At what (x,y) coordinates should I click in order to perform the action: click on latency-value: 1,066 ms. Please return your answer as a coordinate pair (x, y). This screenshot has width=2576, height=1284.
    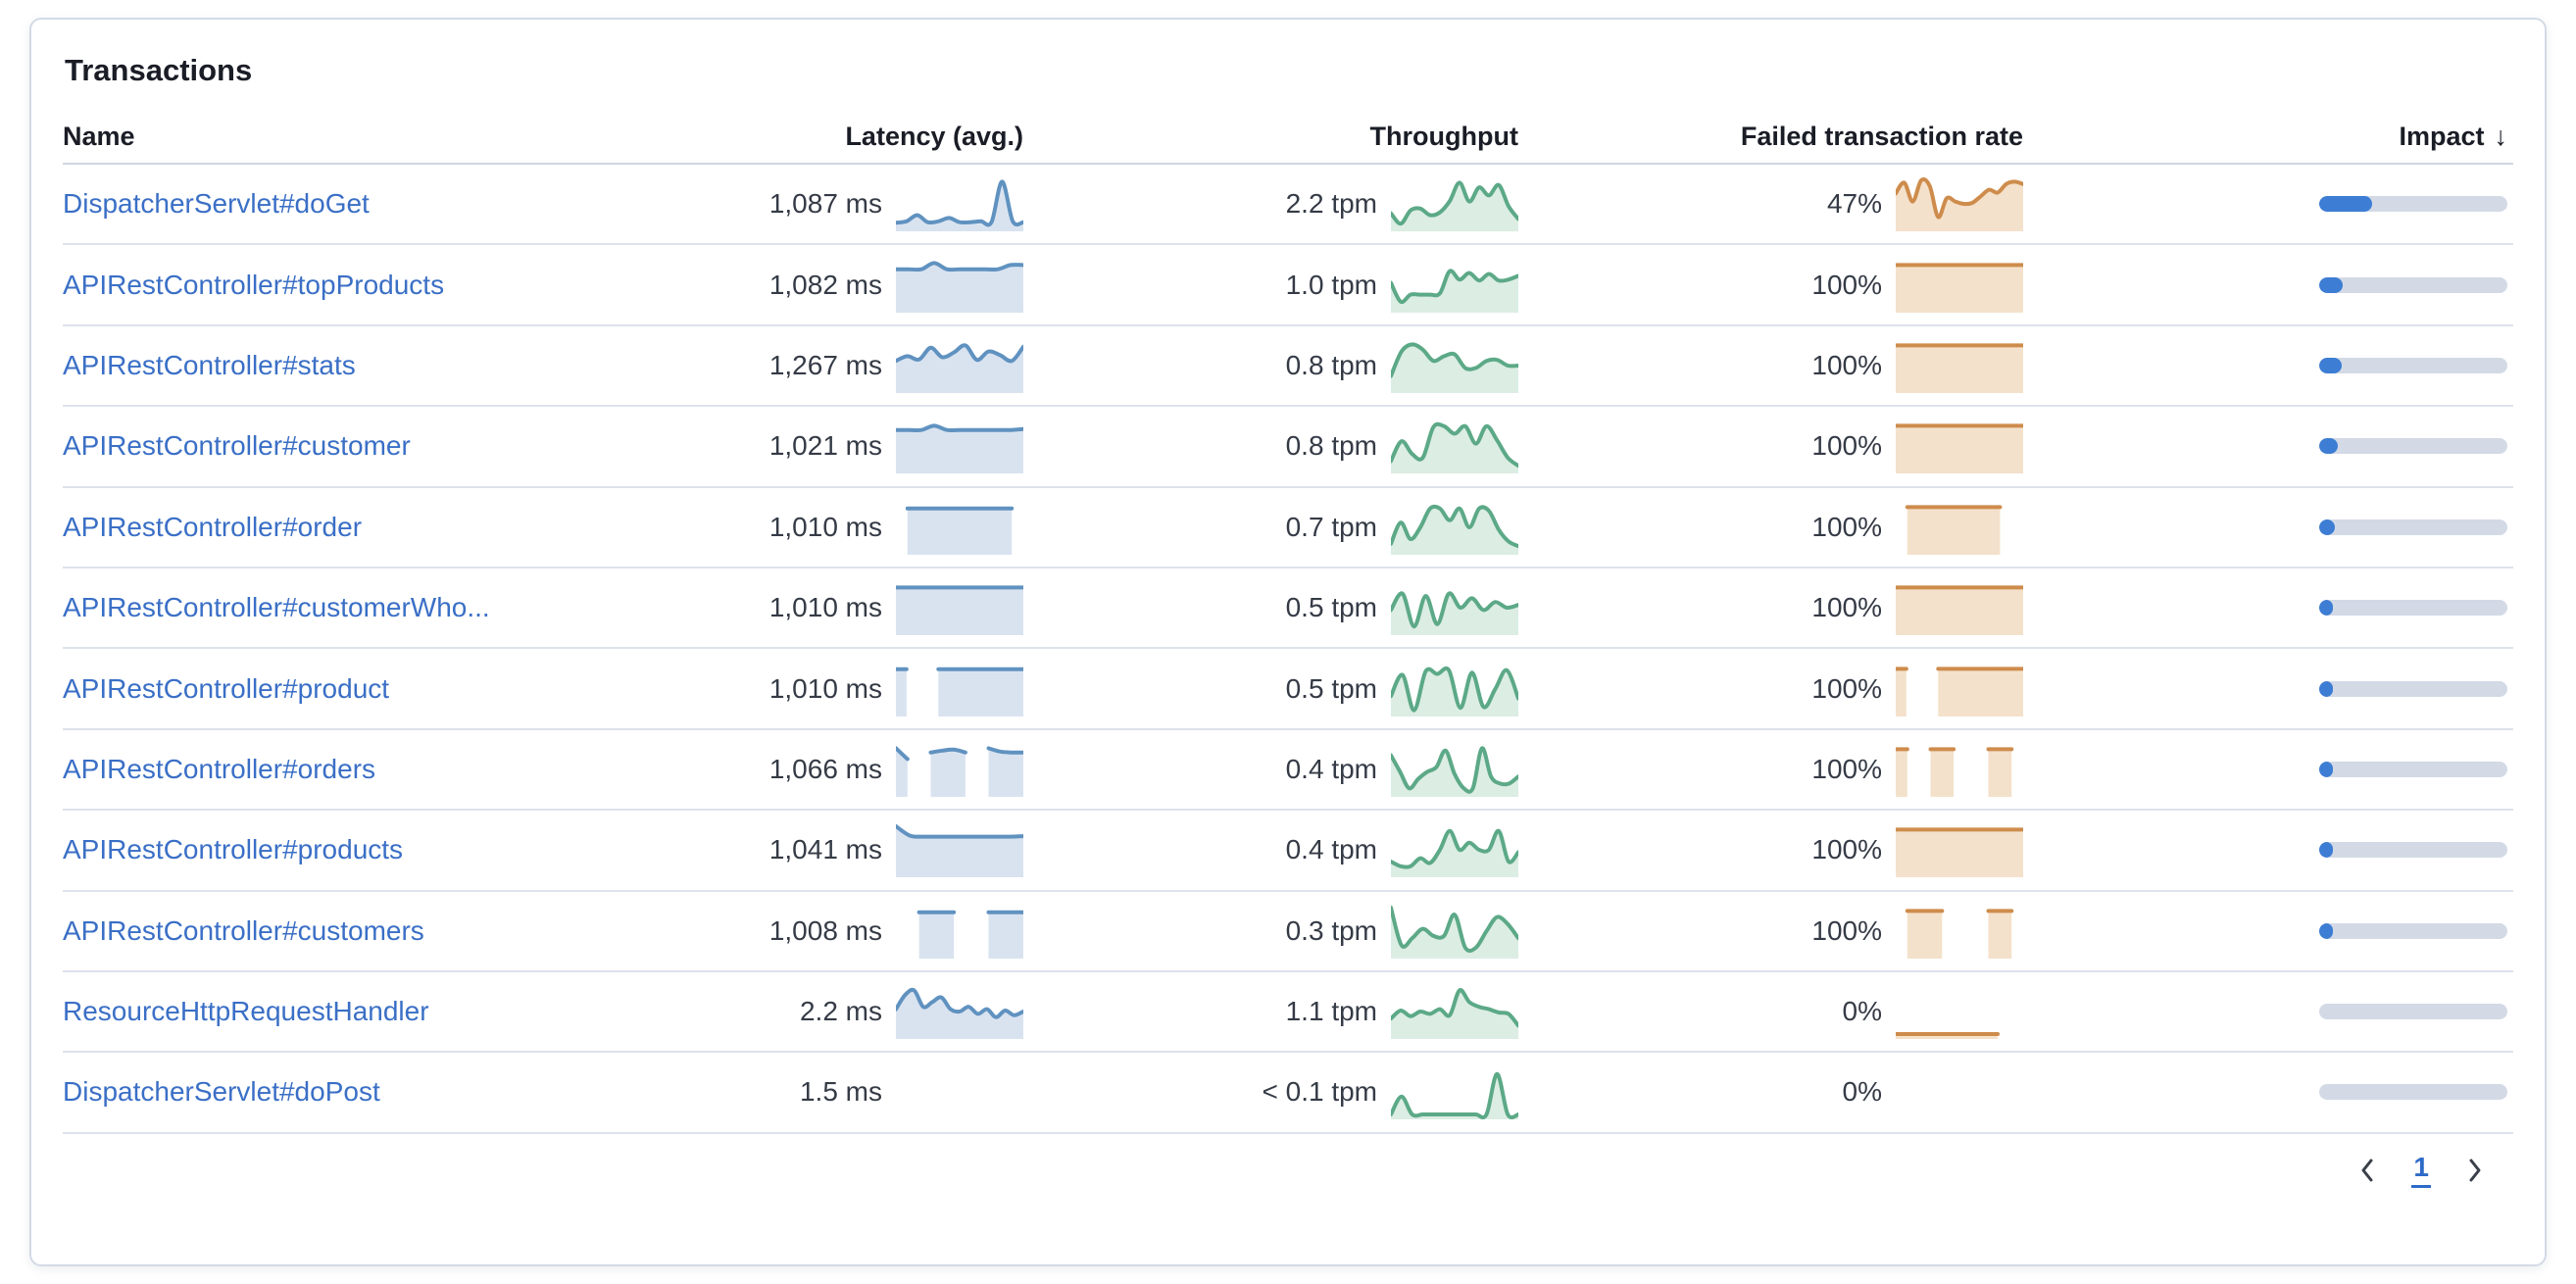
    Looking at the image, I should click on (825, 768).